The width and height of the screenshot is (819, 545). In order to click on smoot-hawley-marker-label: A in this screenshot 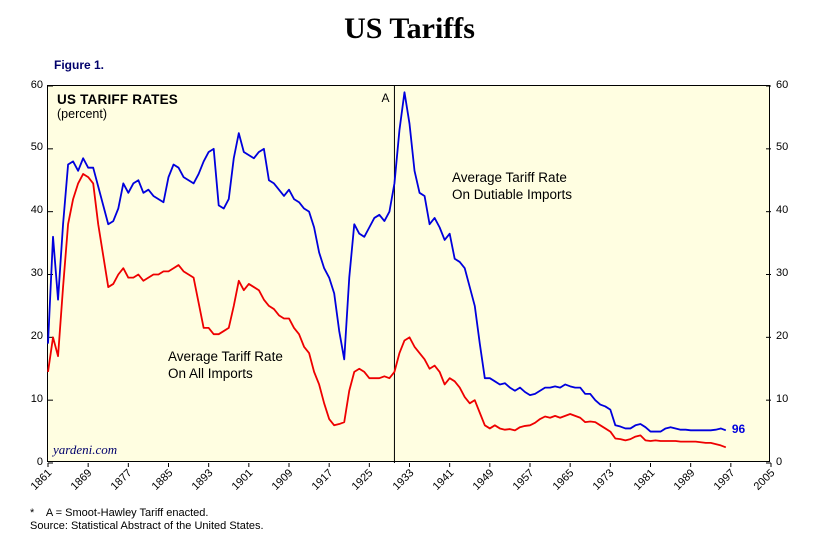, I will do `click(385, 98)`.